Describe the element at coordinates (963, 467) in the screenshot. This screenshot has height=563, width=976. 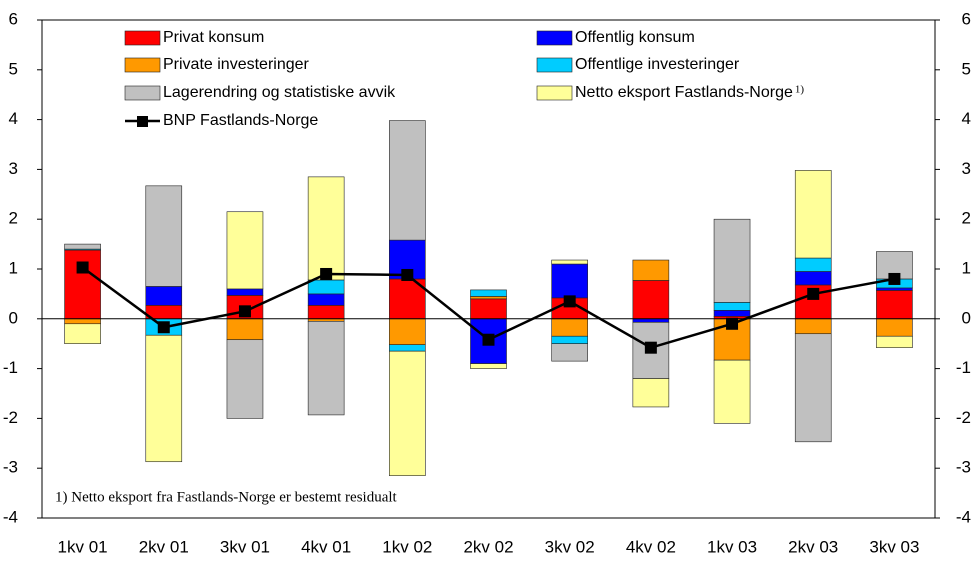
I see `y2-tick-label: -3` at that location.